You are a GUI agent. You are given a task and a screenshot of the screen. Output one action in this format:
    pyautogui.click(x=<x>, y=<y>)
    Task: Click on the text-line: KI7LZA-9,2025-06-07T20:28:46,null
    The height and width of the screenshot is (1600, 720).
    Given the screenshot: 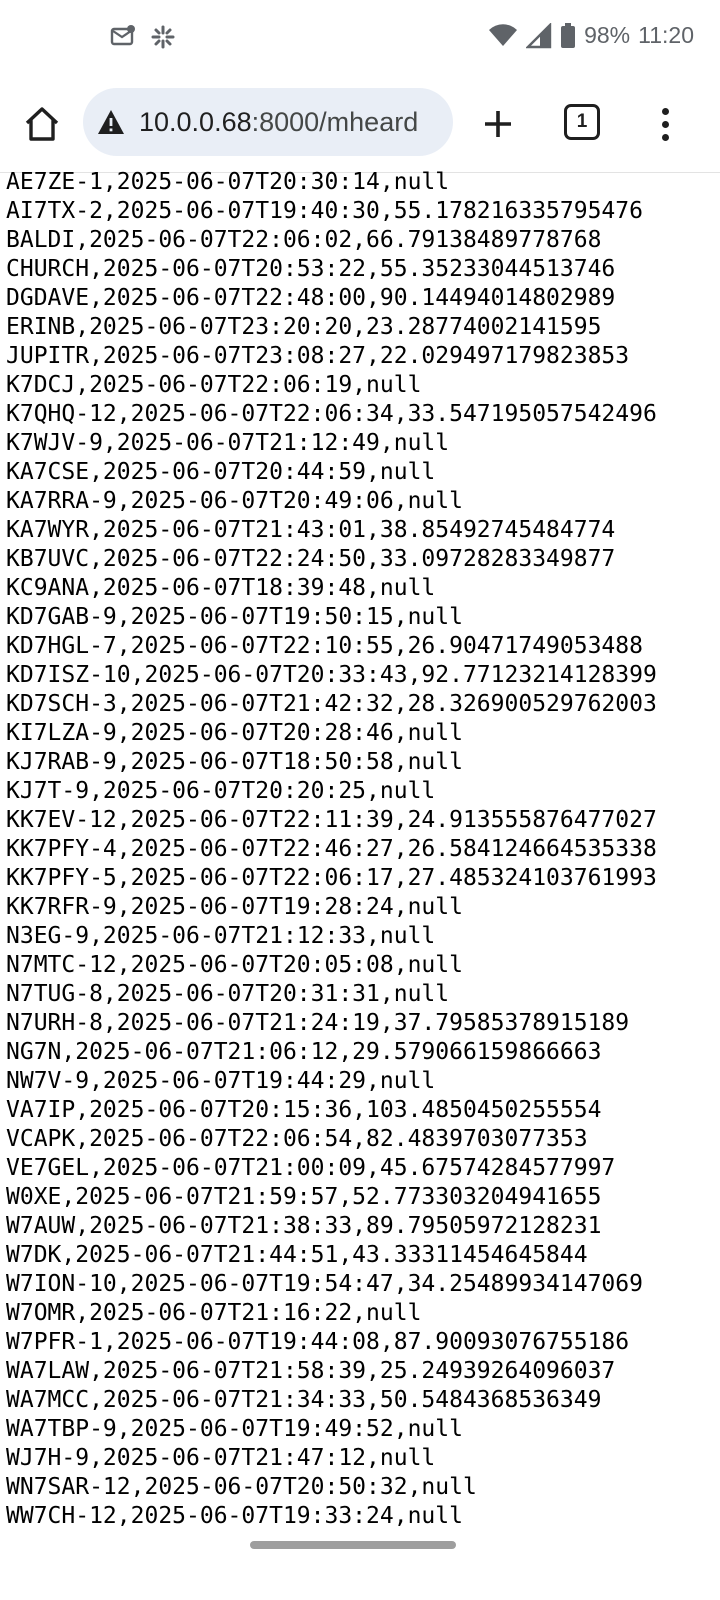 What is the action you would take?
    pyautogui.click(x=234, y=733)
    